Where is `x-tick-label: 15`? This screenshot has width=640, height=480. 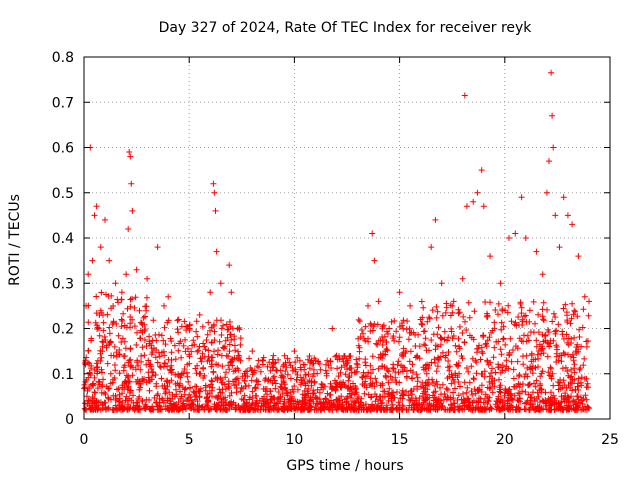
x-tick-label: 15 is located at coordinates (400, 440).